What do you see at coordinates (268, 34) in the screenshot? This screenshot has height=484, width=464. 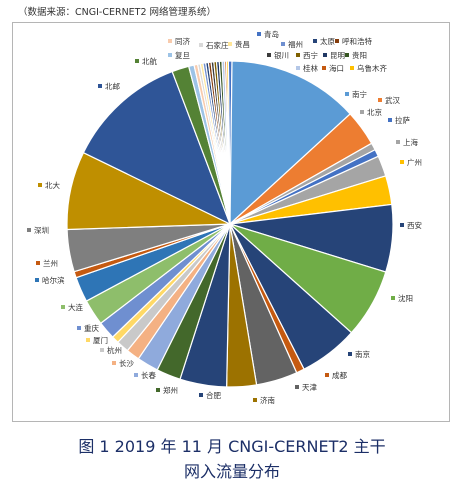 I see `slice-label-0: 青岛` at bounding box center [268, 34].